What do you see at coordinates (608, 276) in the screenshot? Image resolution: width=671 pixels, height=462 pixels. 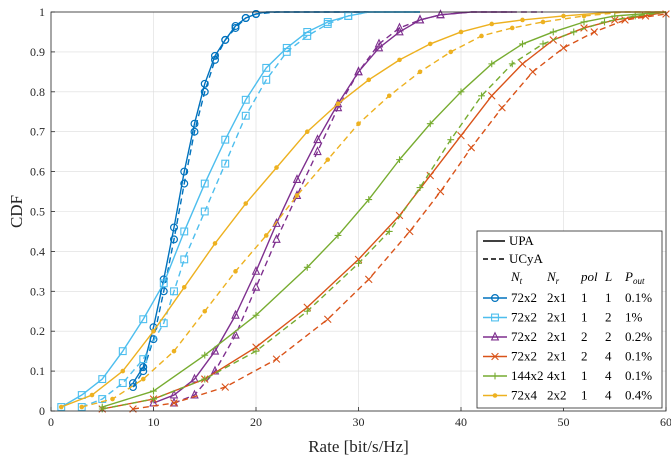 I see `legend-header-l: L` at bounding box center [608, 276].